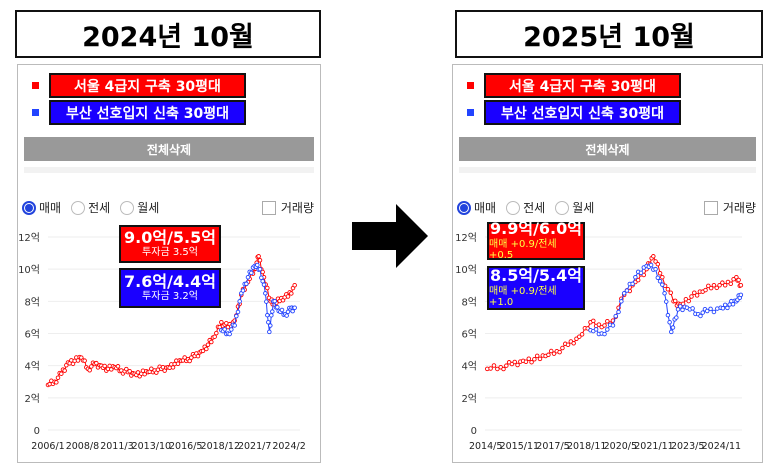 The height and width of the screenshot is (469, 780). Describe the element at coordinates (170, 297) in the screenshot. I see `price-detail: 투자금 3.2억` at that location.